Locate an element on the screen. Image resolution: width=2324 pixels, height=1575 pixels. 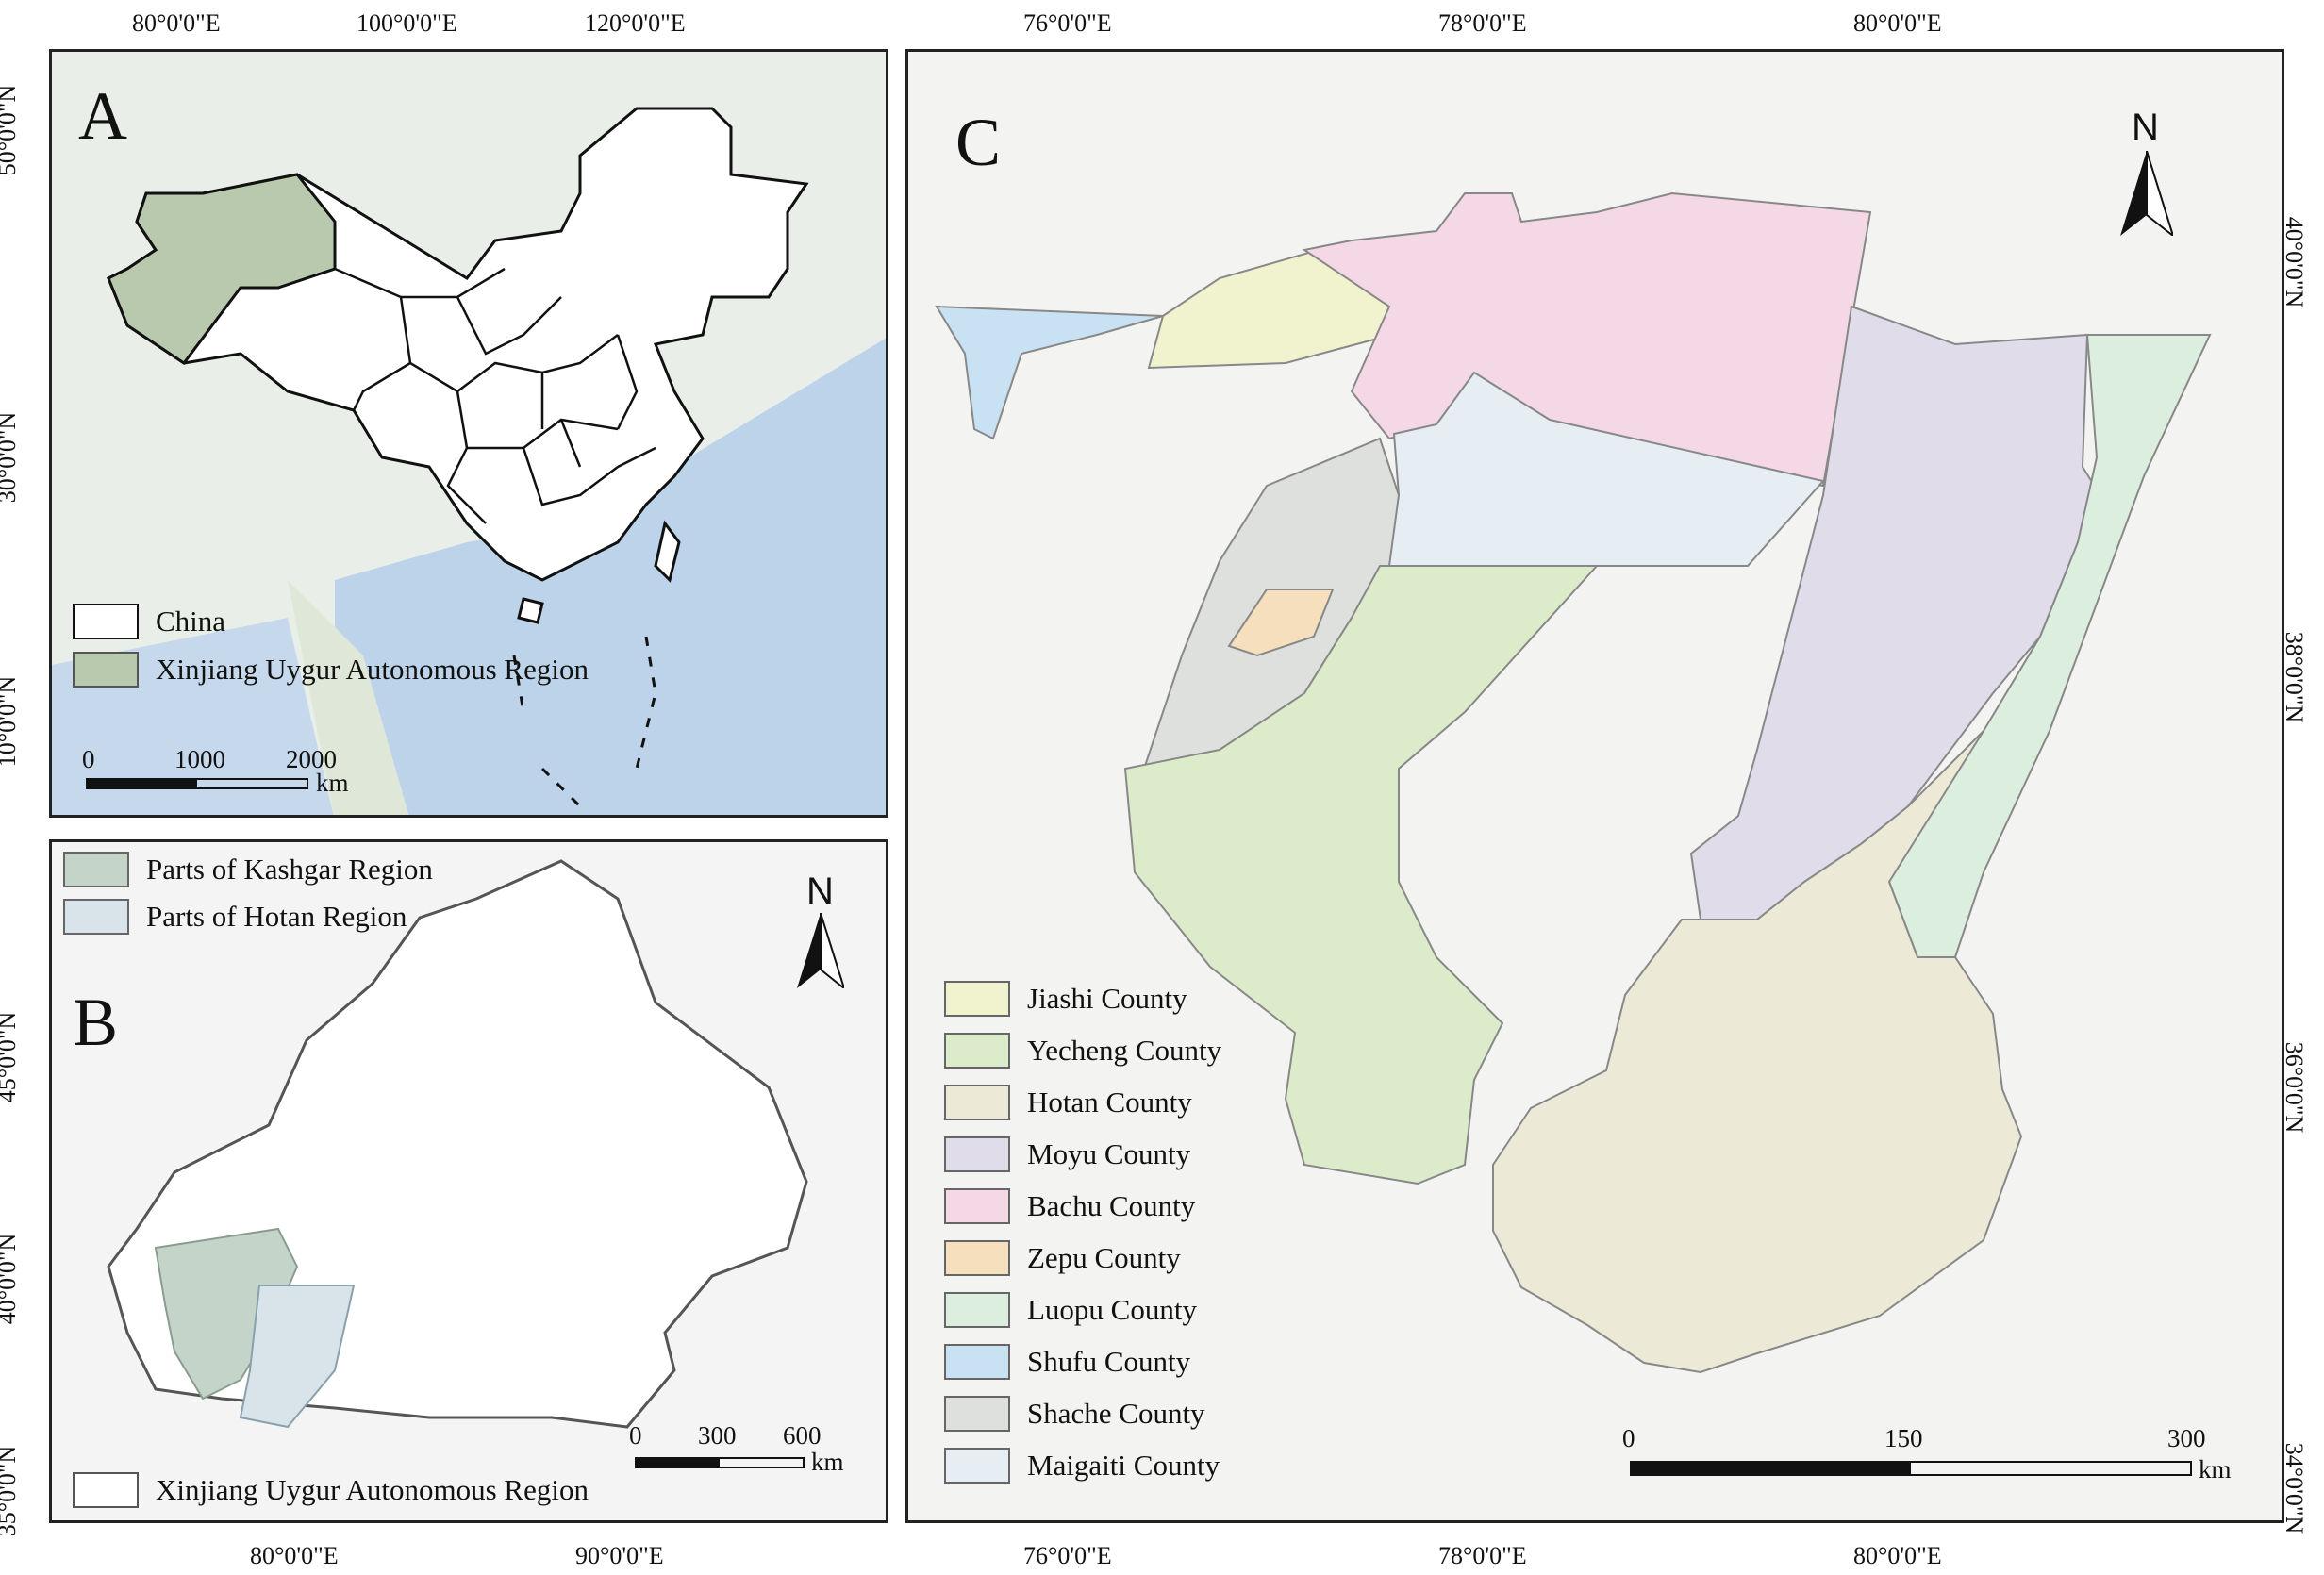
panel-c-lon-tick-bottom: 80°0'0"E is located at coordinates (1898, 1556).